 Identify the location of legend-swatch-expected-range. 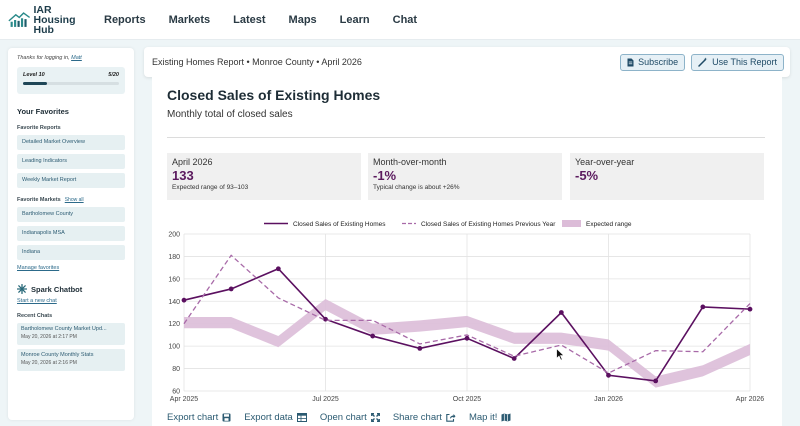
(571, 223).